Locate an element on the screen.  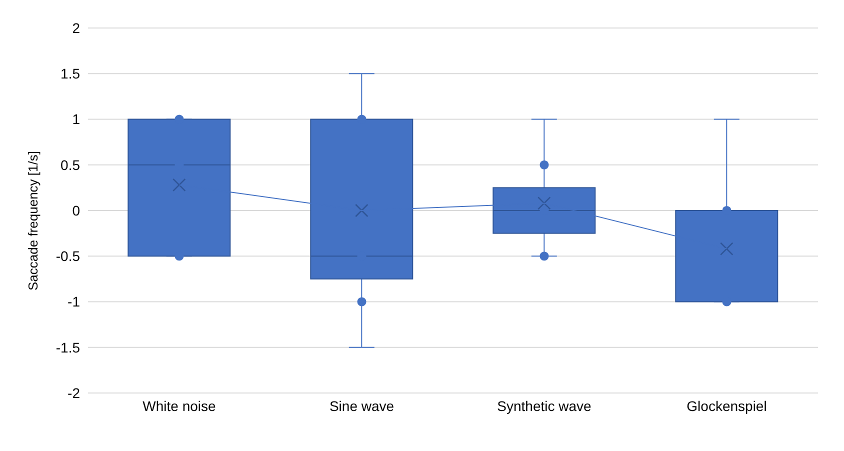
y-tick-label: -2 is located at coordinates (74, 392).